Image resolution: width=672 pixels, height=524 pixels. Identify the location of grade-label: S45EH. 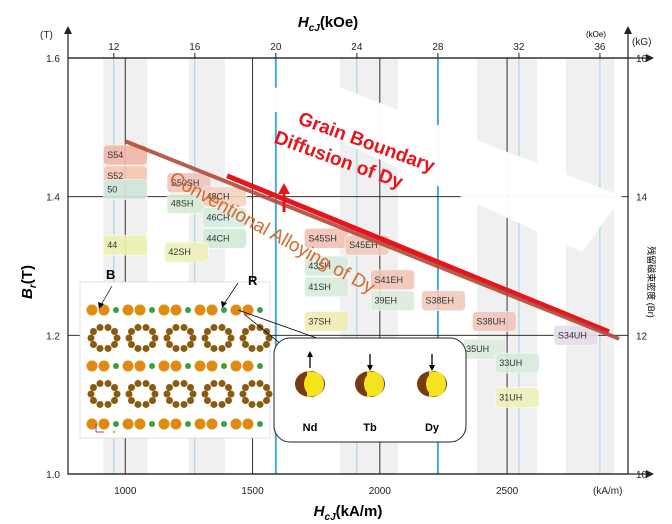
(363, 245).